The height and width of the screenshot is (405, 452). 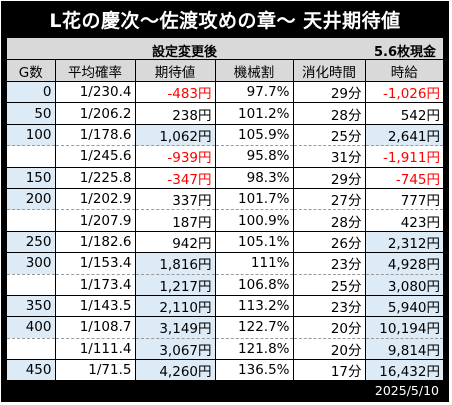 I want to click on table-row: 150 1/225.8 -347円 98.3% 29分 -745円, so click(x=225, y=178).